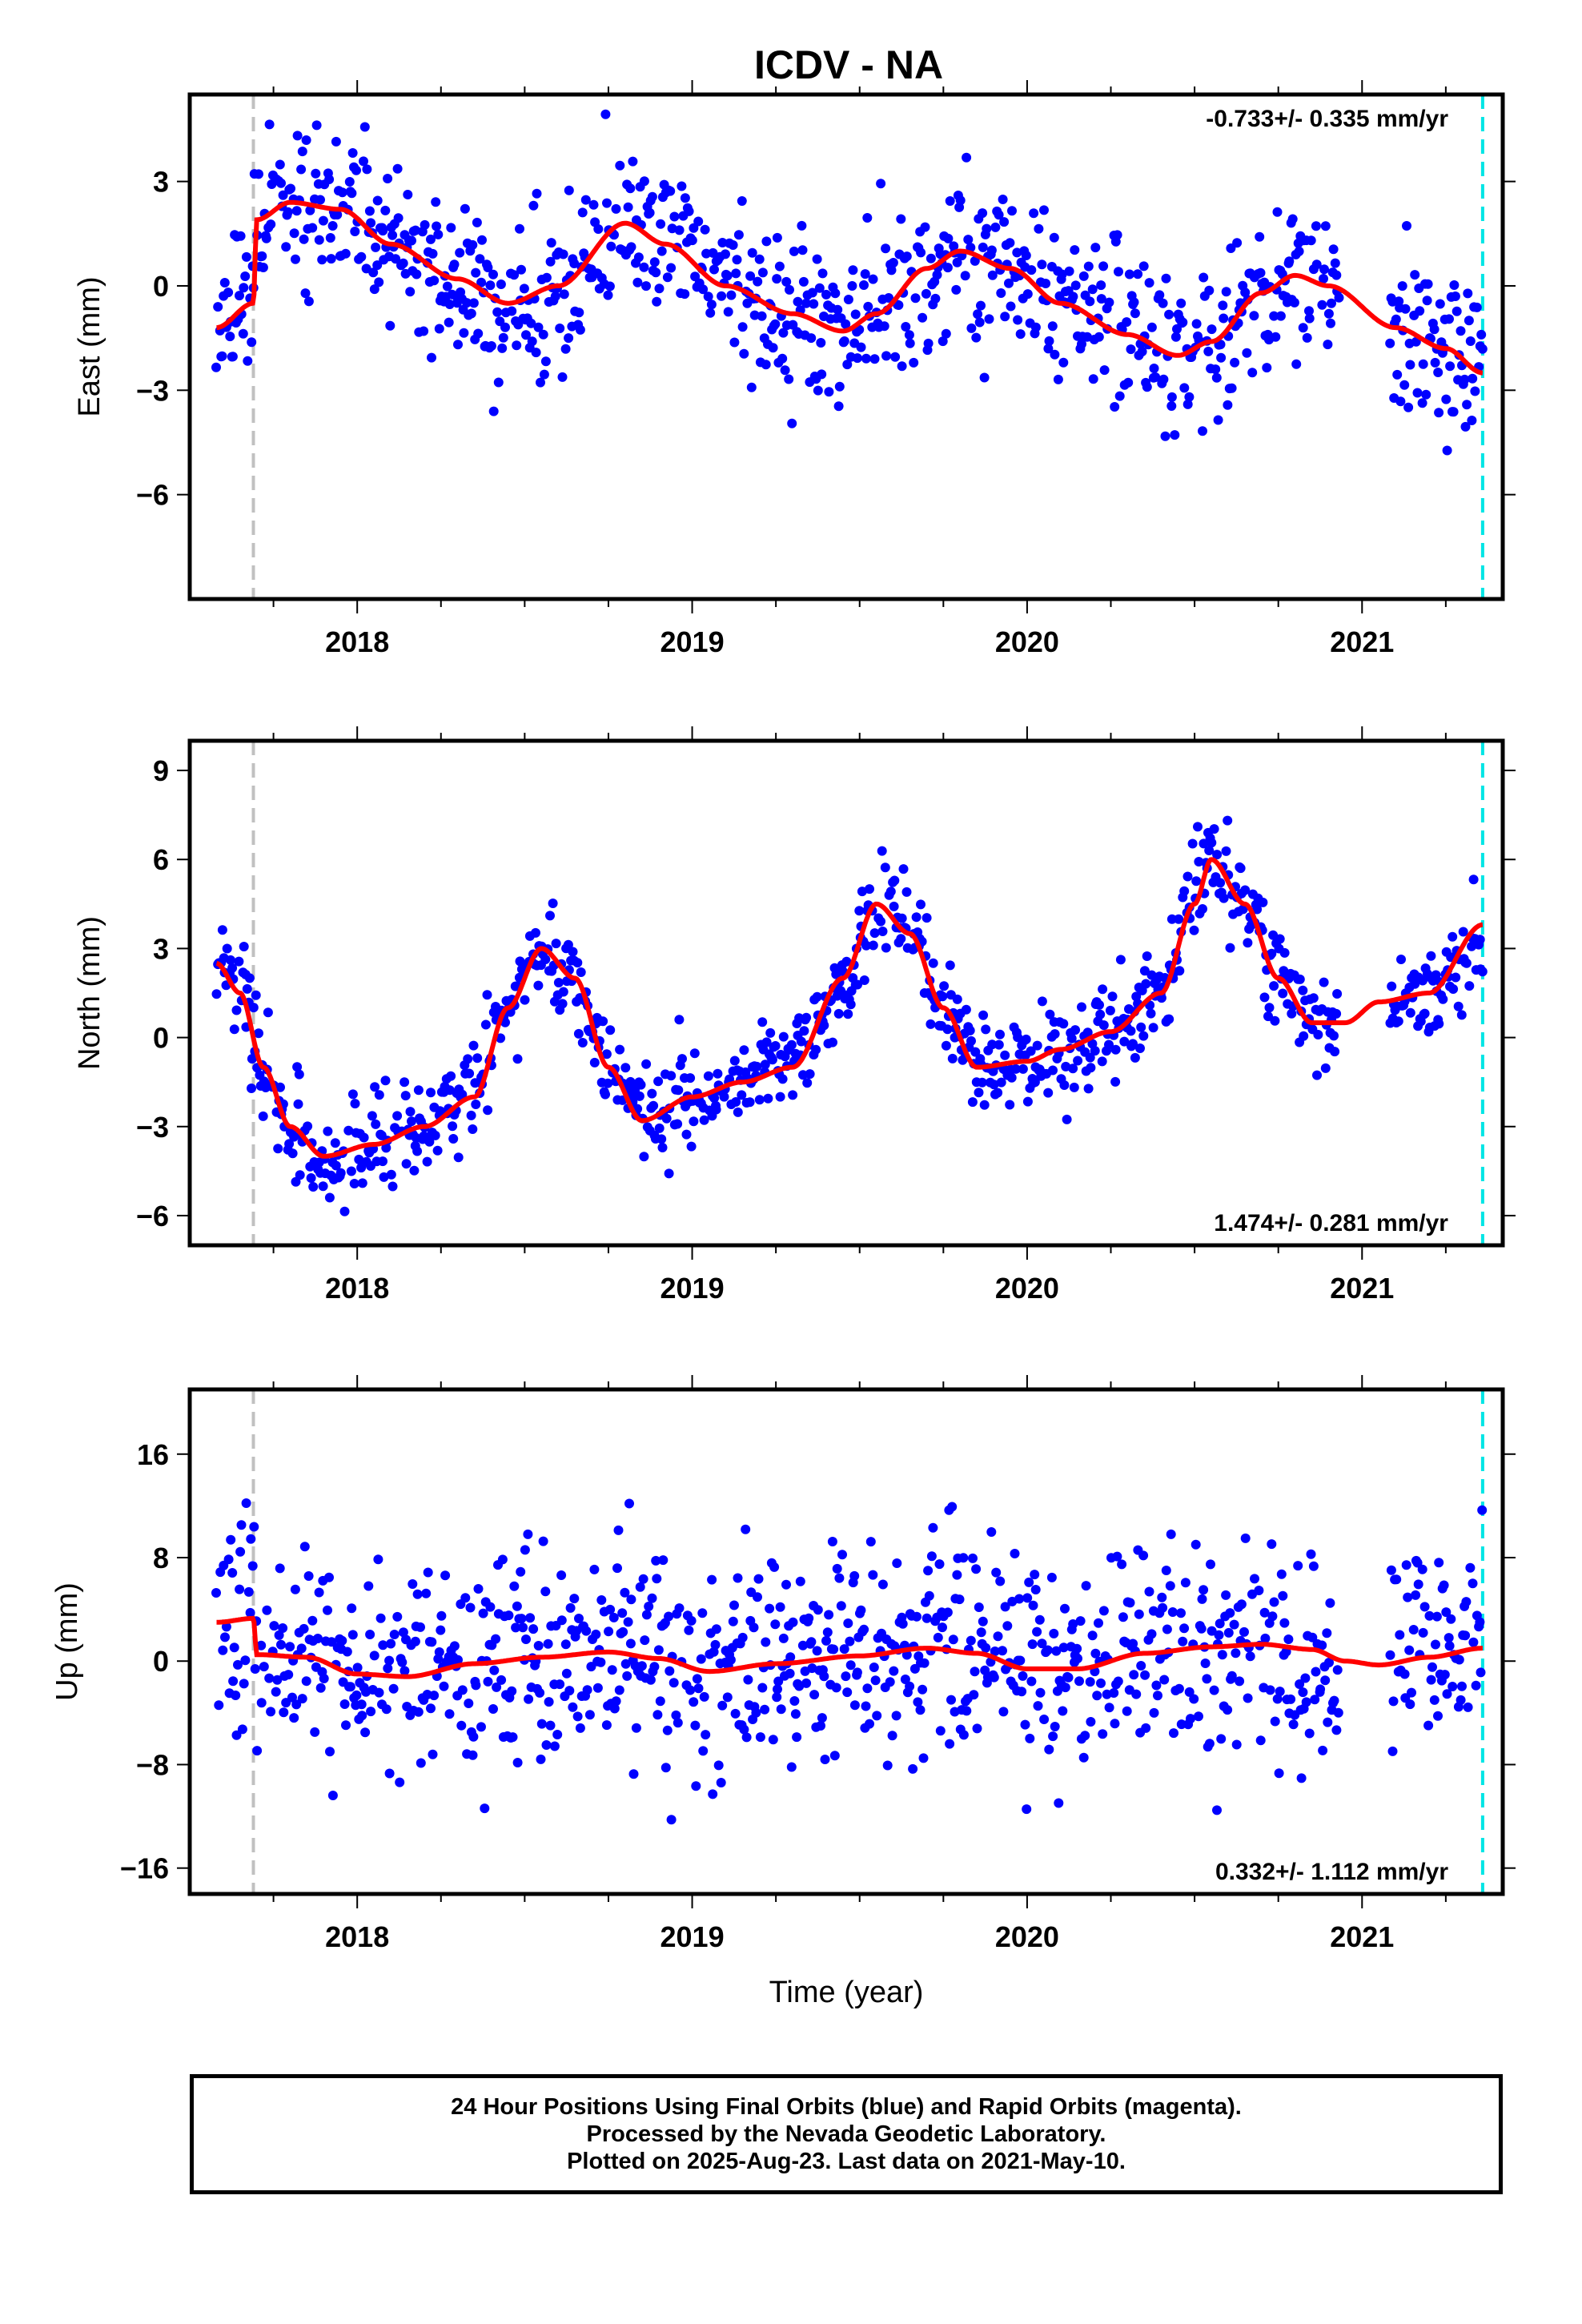  I want to click on x-tick-label: 2021, so click(1362, 1936).